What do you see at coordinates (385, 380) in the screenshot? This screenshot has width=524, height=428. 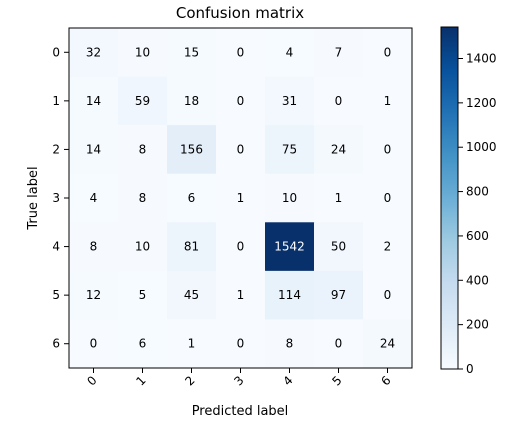 I see `x-tick-label: 6` at bounding box center [385, 380].